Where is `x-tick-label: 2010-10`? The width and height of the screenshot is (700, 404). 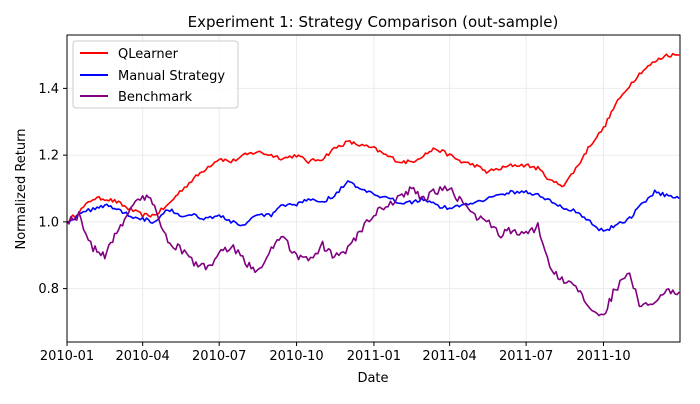
x-tick-label: 2010-10 is located at coordinates (296, 356).